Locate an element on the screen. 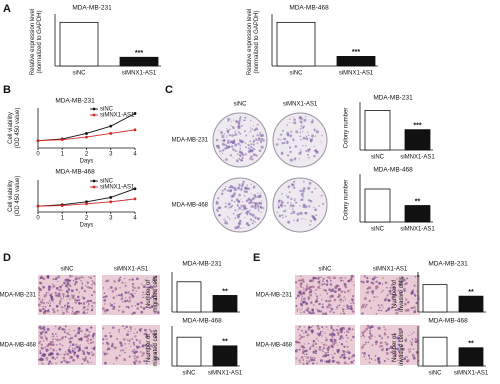  row-label: MDA-MB-468 is located at coordinates (274, 346).